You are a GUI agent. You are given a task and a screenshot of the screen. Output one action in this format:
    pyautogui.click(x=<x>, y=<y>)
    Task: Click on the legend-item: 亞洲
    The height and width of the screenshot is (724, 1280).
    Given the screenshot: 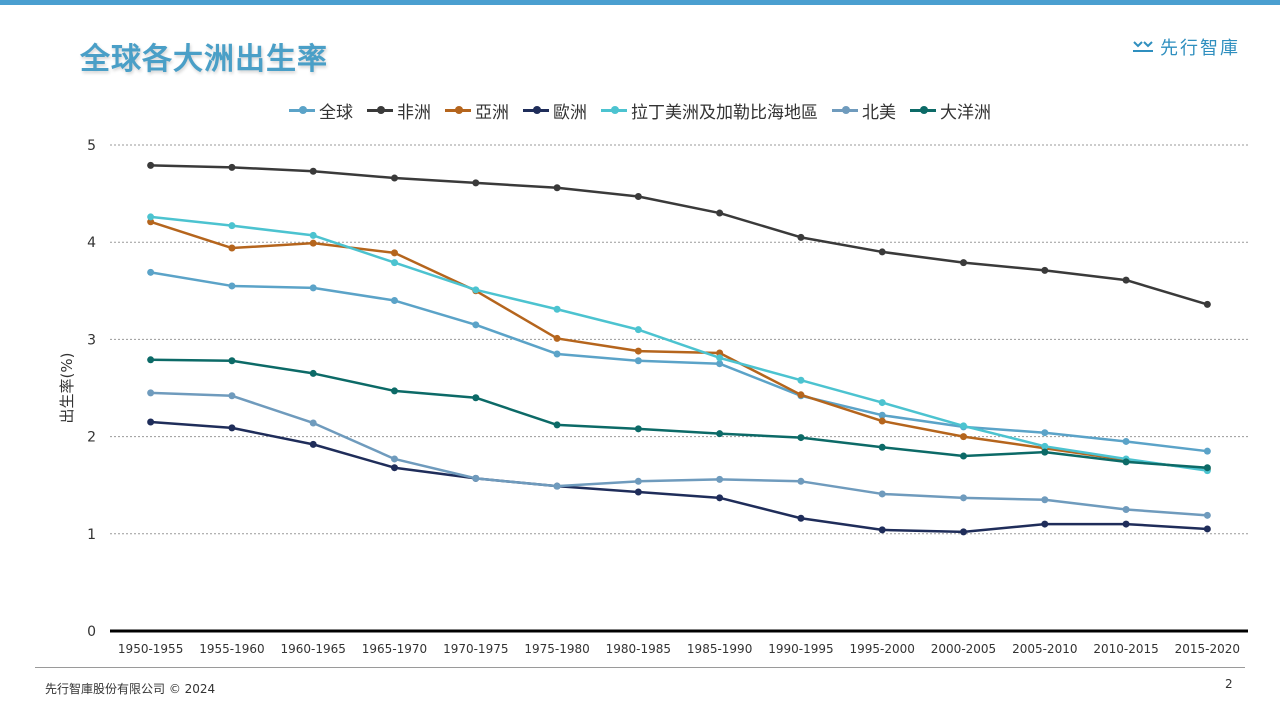 What is the action you would take?
    pyautogui.click(x=477, y=110)
    